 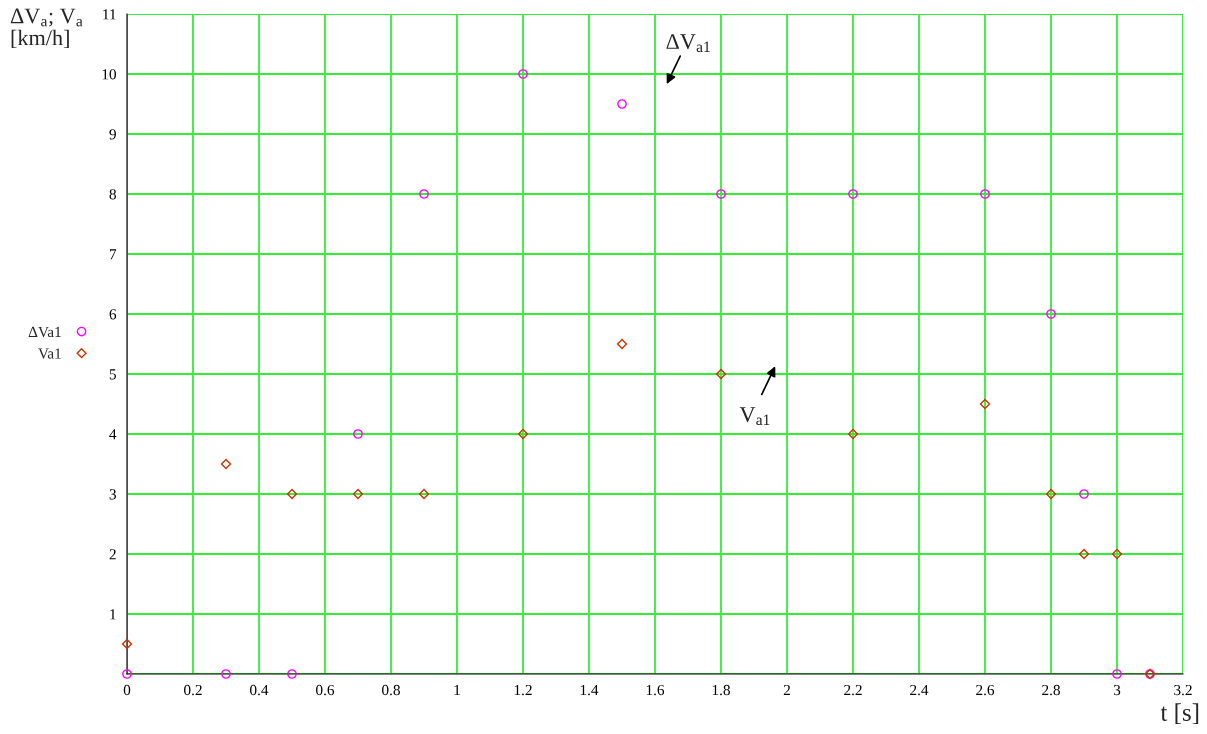 What do you see at coordinates (112, 194) in the screenshot?
I see `y-tick-label: 8` at bounding box center [112, 194].